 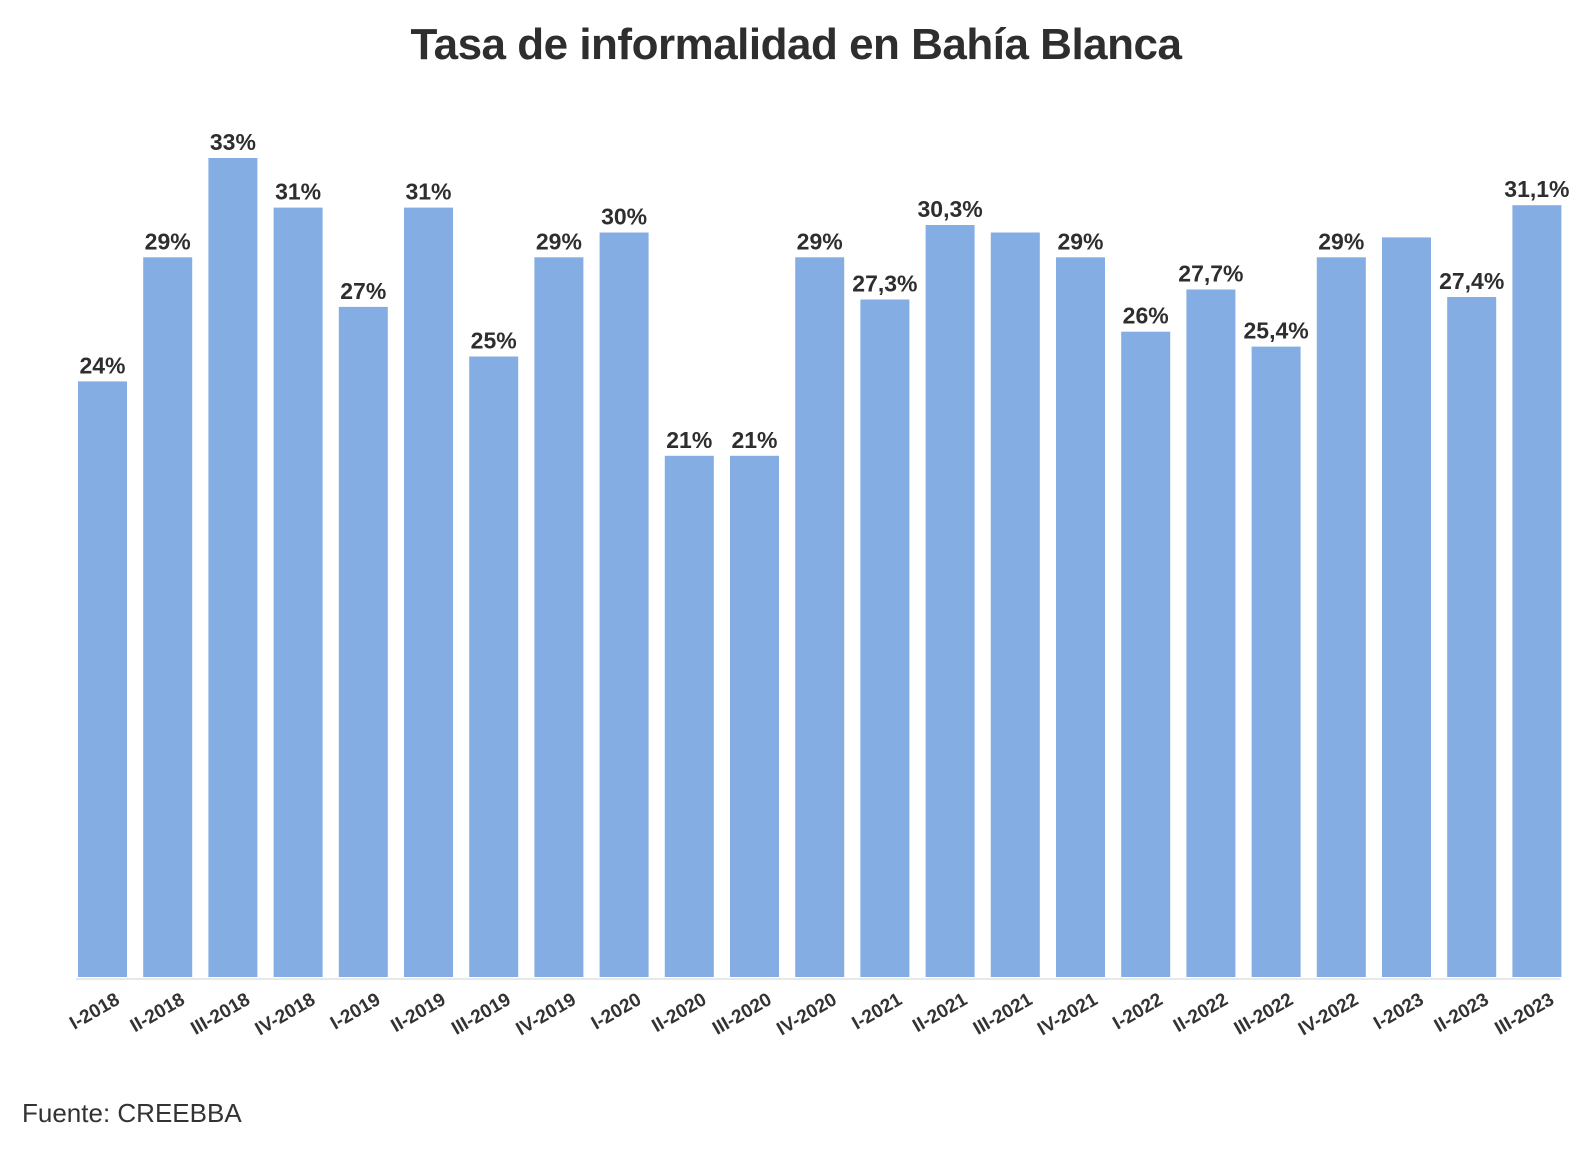 What do you see at coordinates (1080, 241) in the screenshot?
I see `value-label-IV-2021: 29%` at bounding box center [1080, 241].